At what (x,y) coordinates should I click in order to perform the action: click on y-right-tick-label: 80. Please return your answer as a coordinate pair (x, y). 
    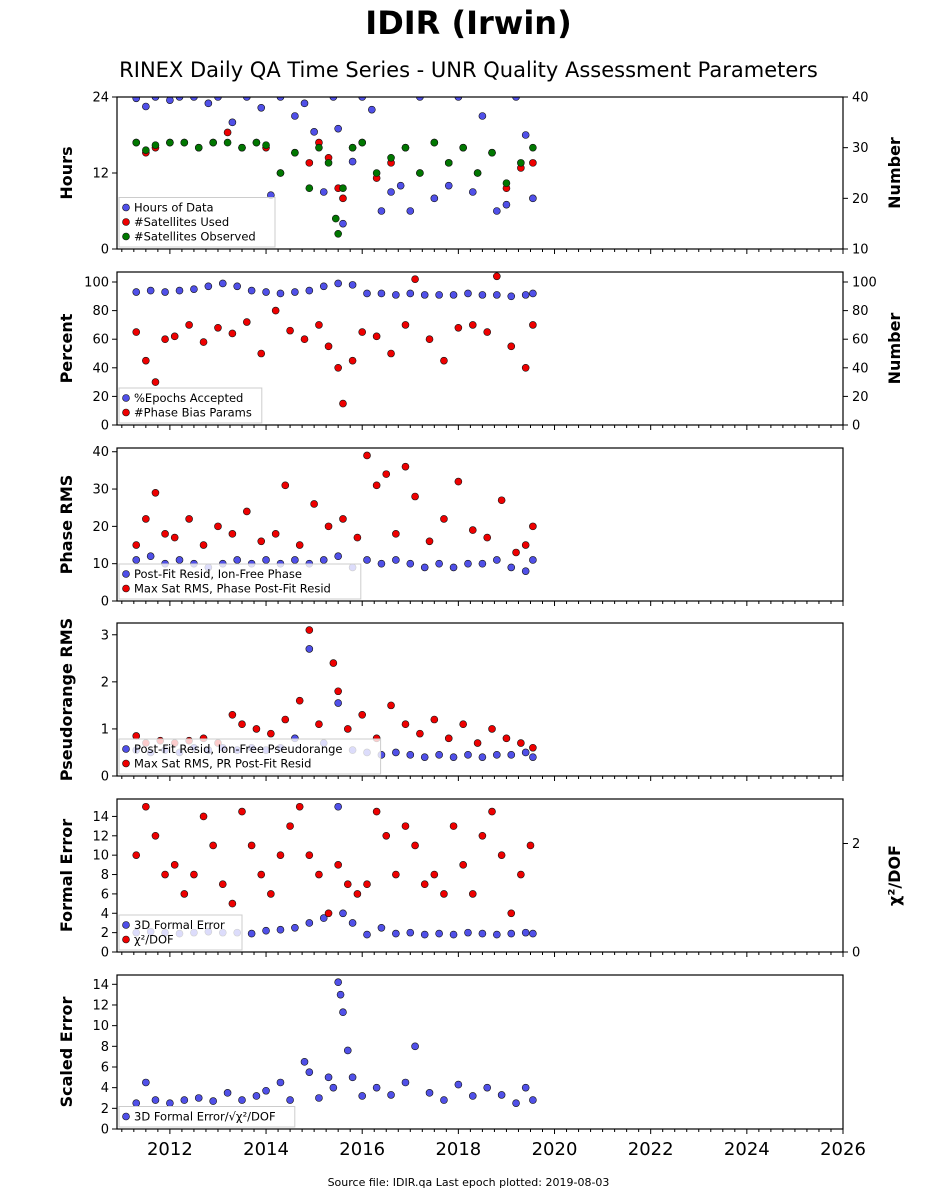
    Looking at the image, I should click on (860, 311).